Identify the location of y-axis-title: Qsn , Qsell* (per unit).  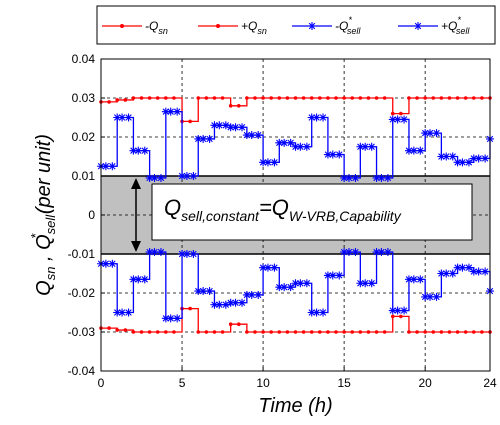
(43, 215).